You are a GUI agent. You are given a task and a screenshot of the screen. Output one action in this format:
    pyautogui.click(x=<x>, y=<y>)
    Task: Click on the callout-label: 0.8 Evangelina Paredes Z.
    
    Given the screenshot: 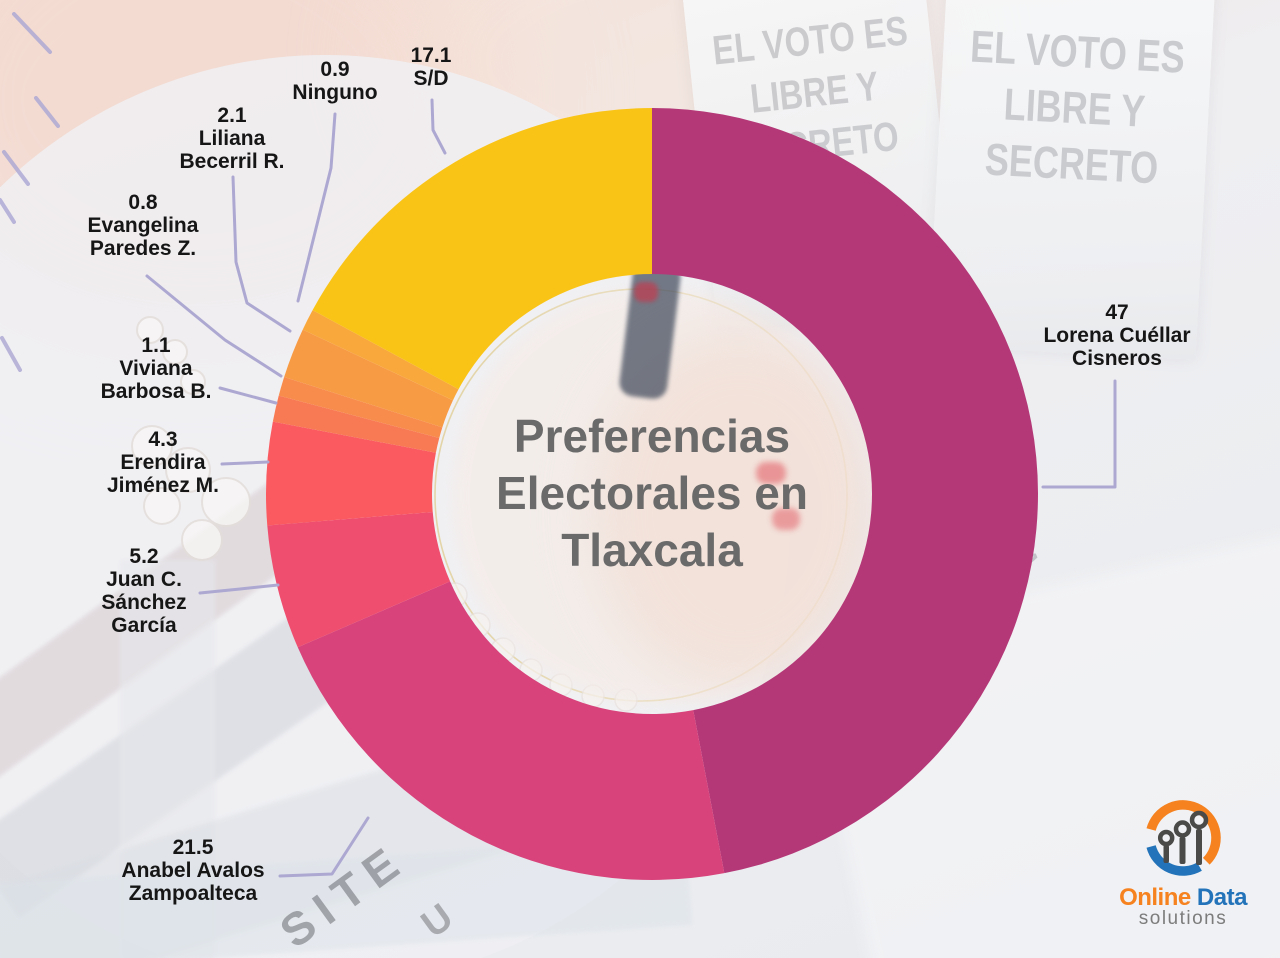 What is the action you would take?
    pyautogui.click(x=143, y=225)
    